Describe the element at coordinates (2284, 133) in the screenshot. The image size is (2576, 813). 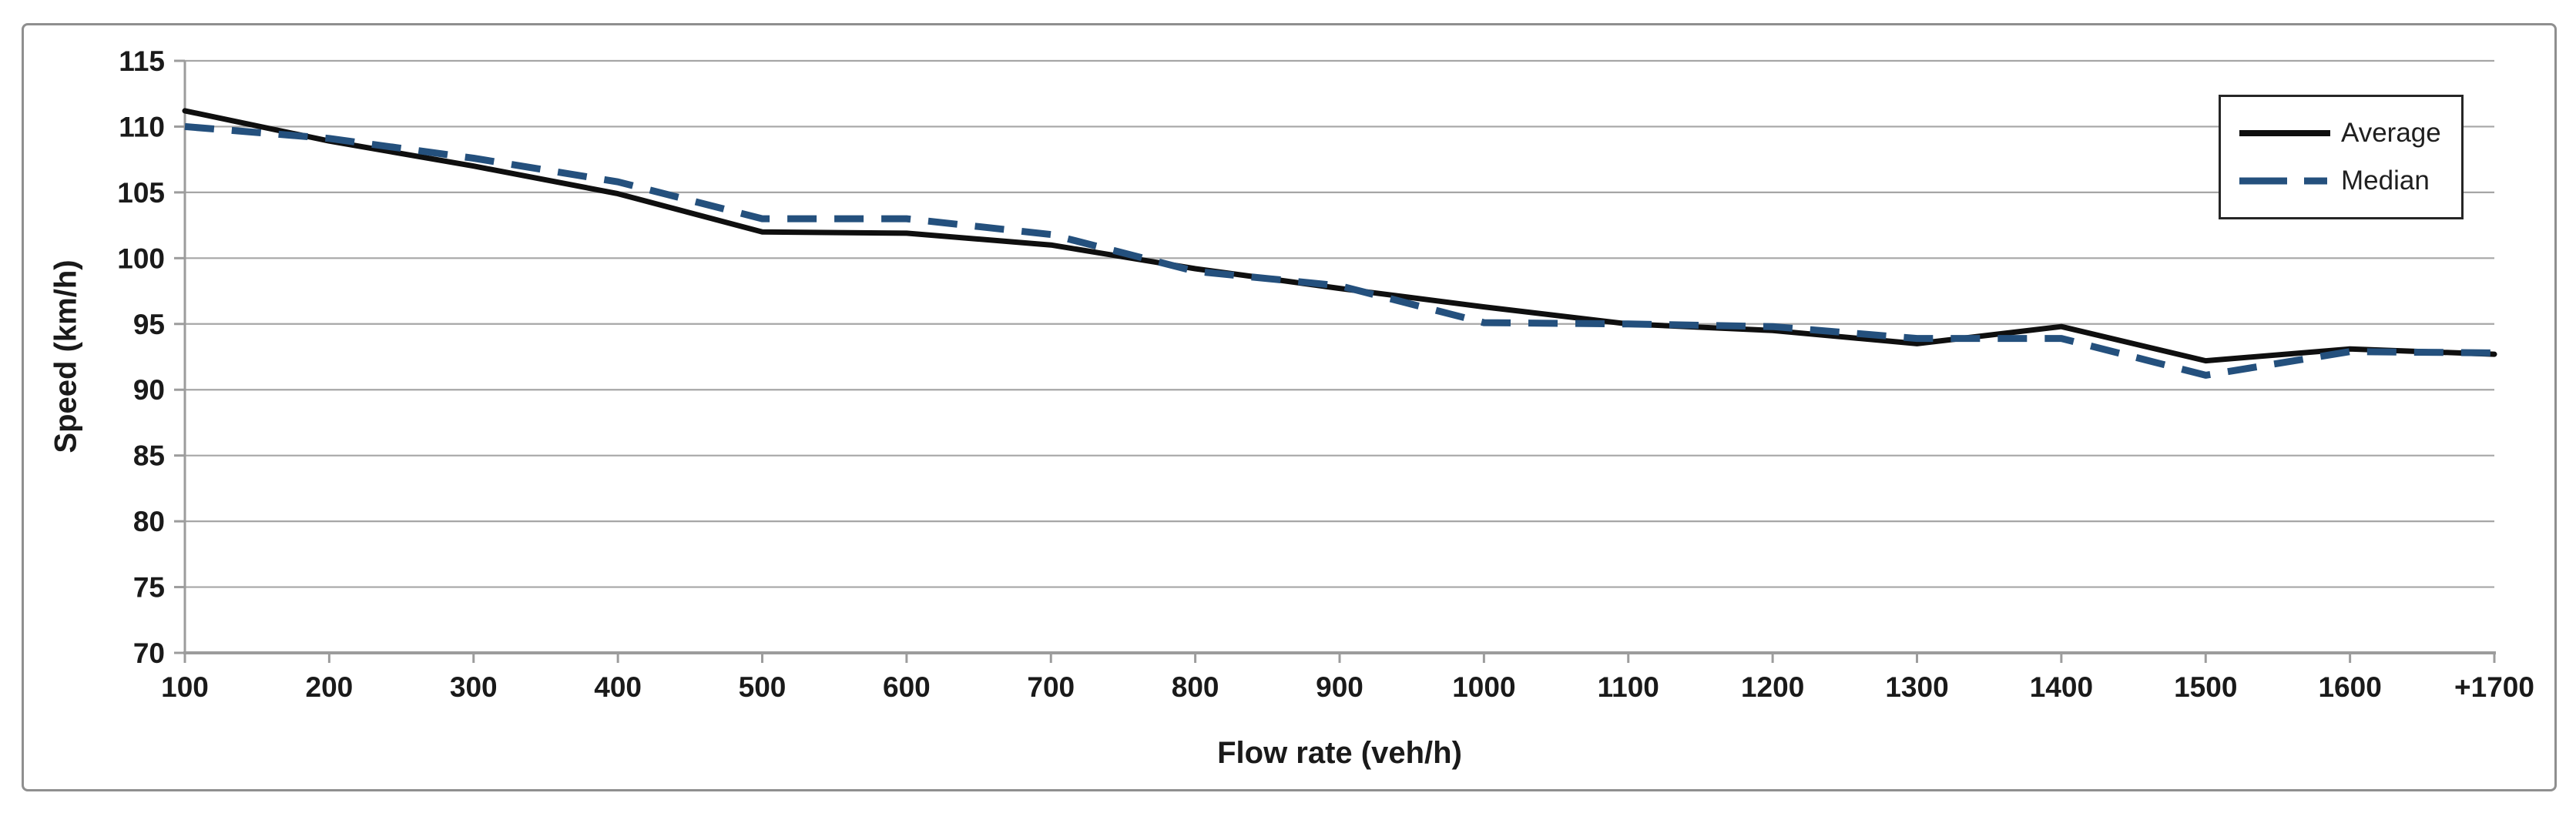
I see `average-line-sample-icon` at that location.